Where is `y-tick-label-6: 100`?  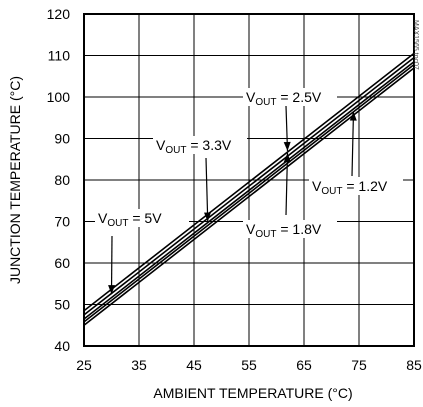 y-tick-label-6: 100 is located at coordinates (59, 97).